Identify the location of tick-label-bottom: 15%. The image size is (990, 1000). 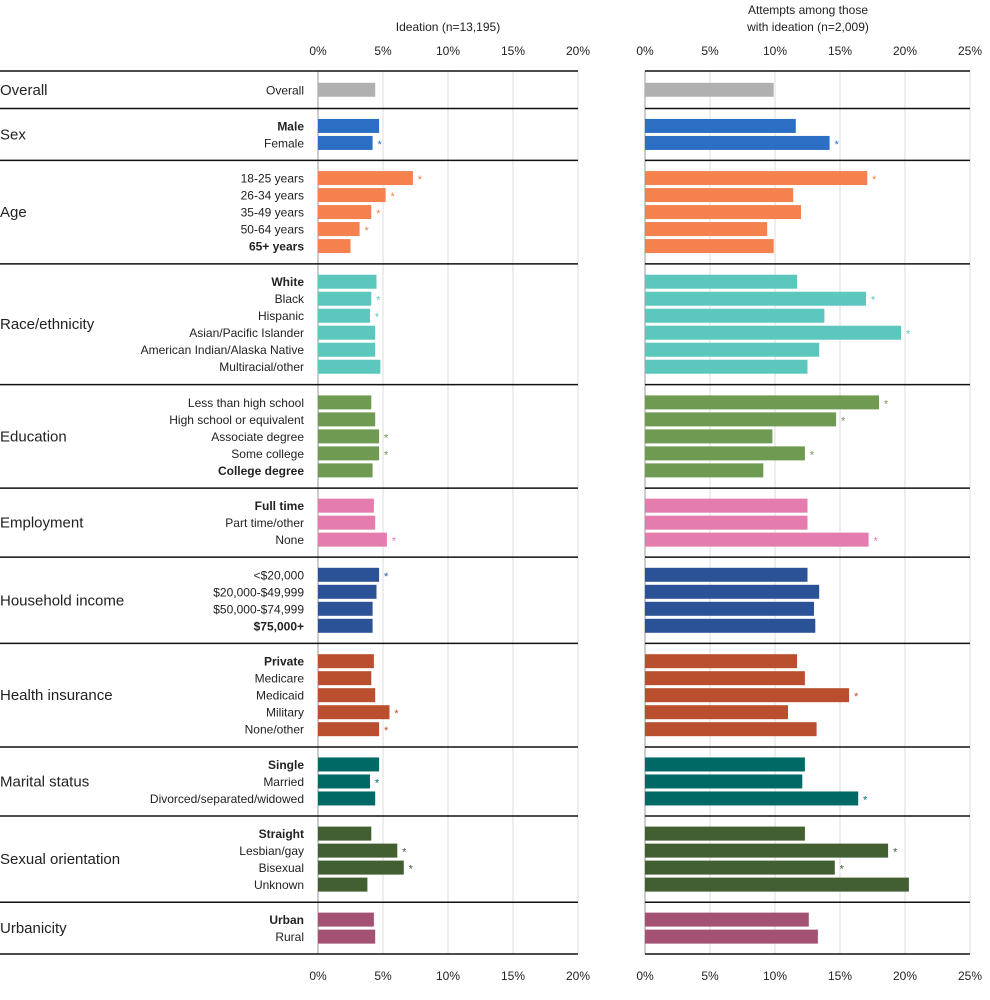
(513, 976).